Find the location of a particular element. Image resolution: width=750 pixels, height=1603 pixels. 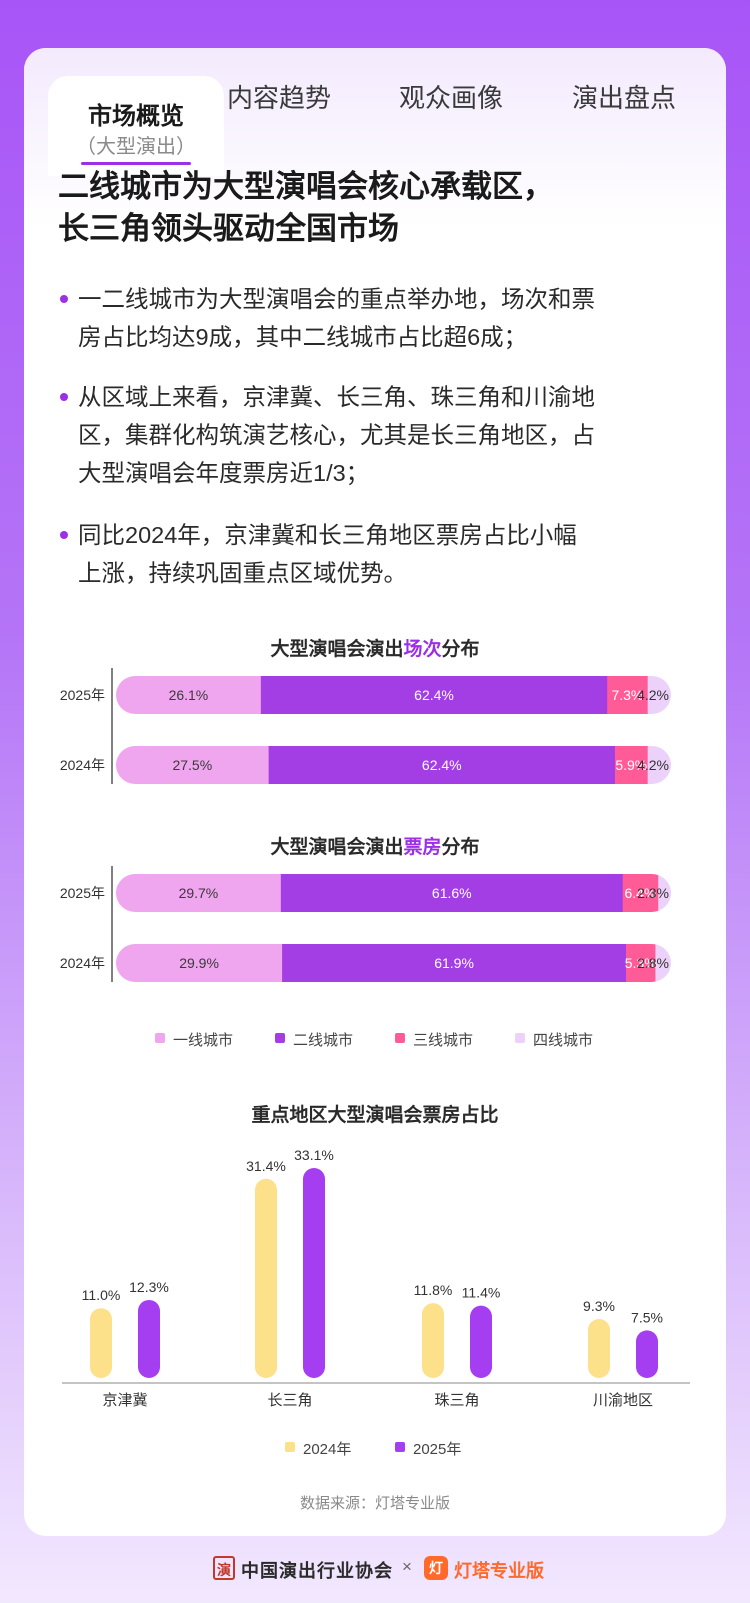

sessions-row-label: 2024年 is located at coordinates (82, 765).